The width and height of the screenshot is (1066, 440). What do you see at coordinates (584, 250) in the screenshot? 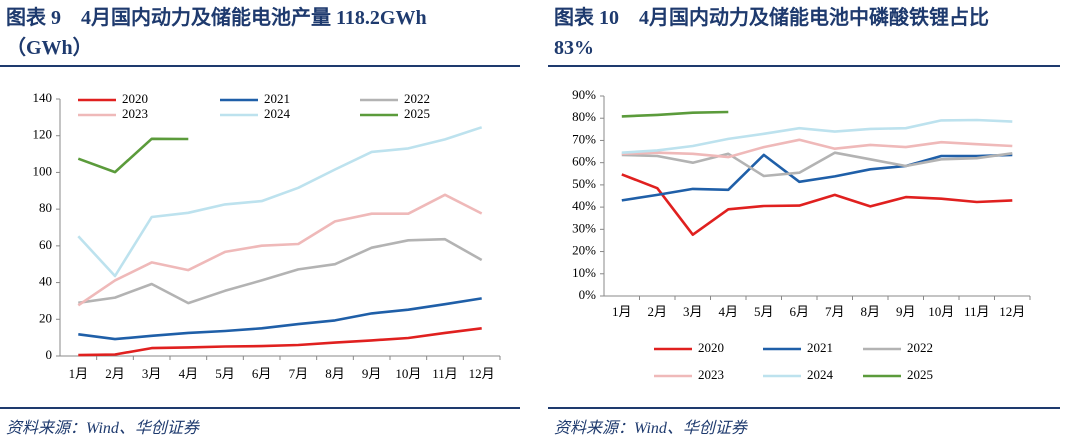
I see `y-tick-label: 20%` at bounding box center [584, 250].